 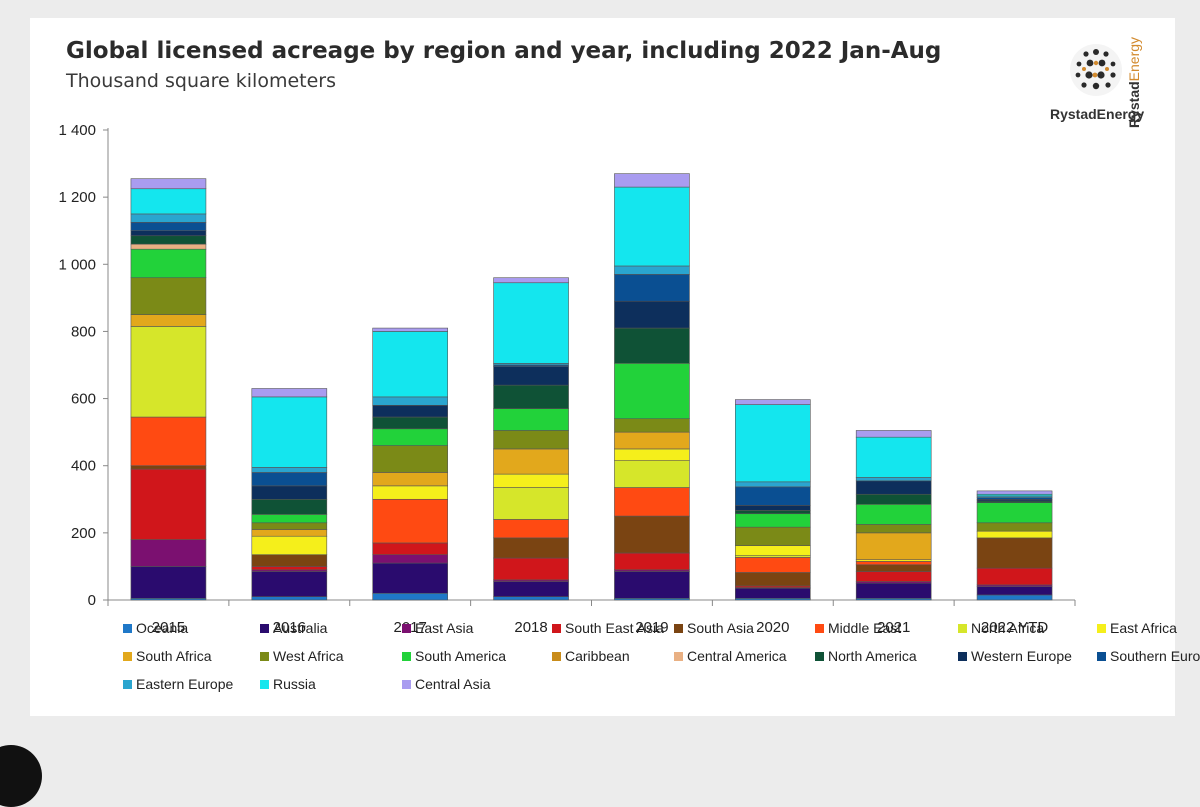 What do you see at coordinates (77, 264) in the screenshot?
I see `y-tick-label: 1 000` at bounding box center [77, 264].